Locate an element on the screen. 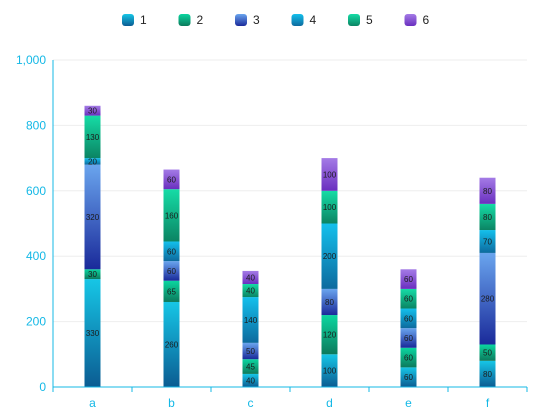 Image resolution: width=550 pixels, height=420 pixels. y-tick-label: 0 is located at coordinates (42, 387).